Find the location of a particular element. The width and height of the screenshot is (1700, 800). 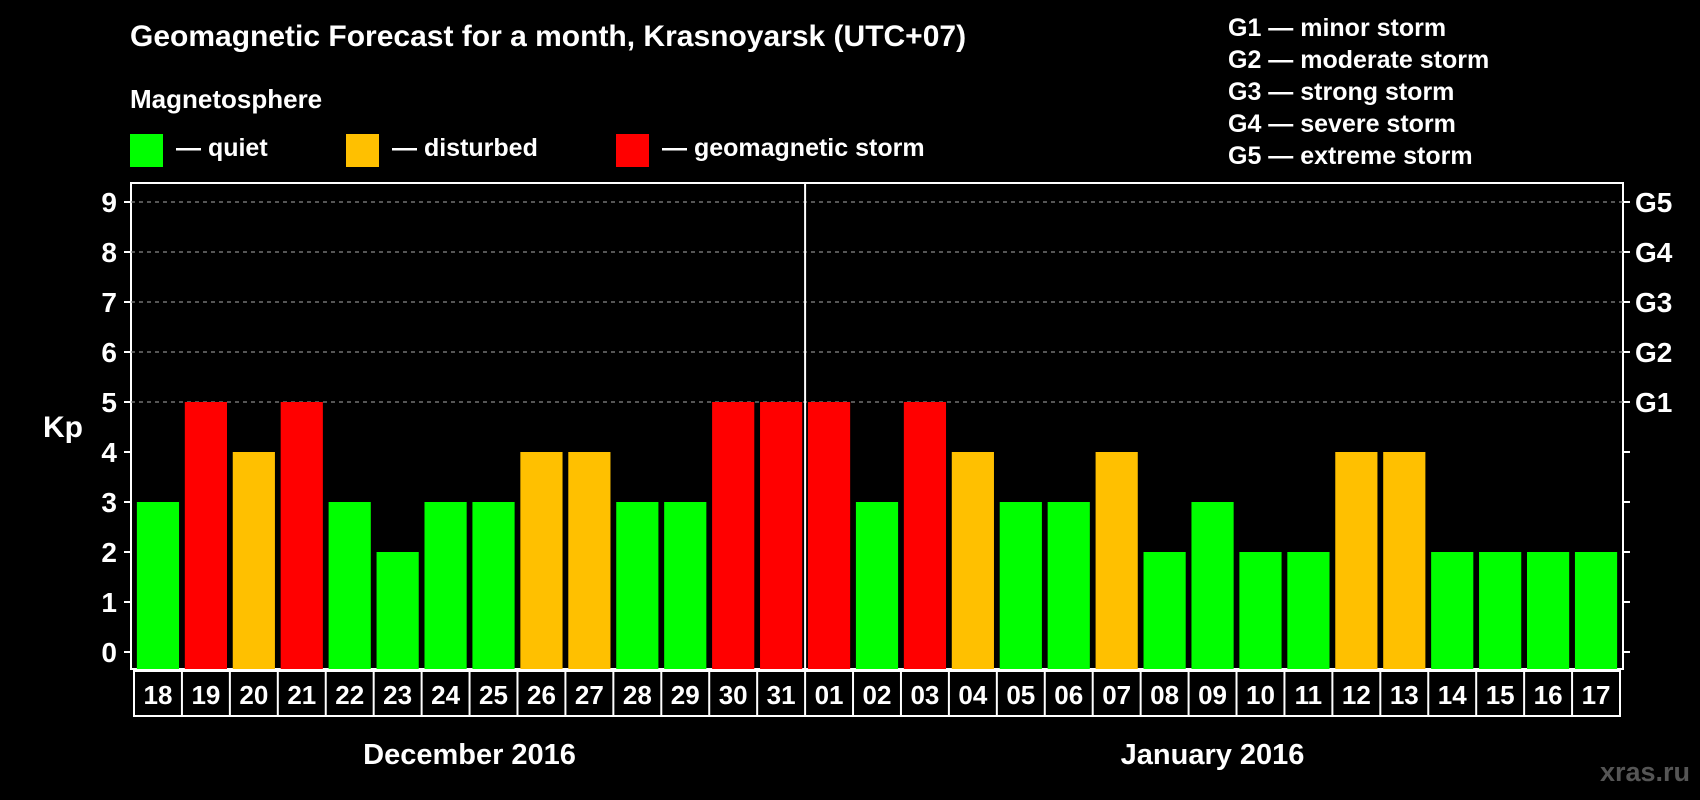

storm-scale-g3: G3 — strong storm is located at coordinates (1341, 92).